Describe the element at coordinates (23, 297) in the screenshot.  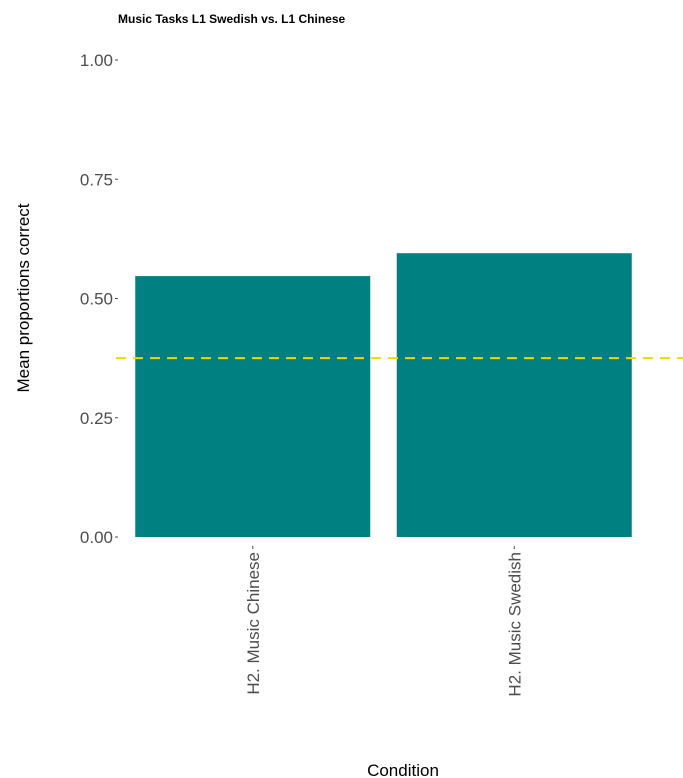
I see `y-axis-title: Mean proportions correct` at that location.